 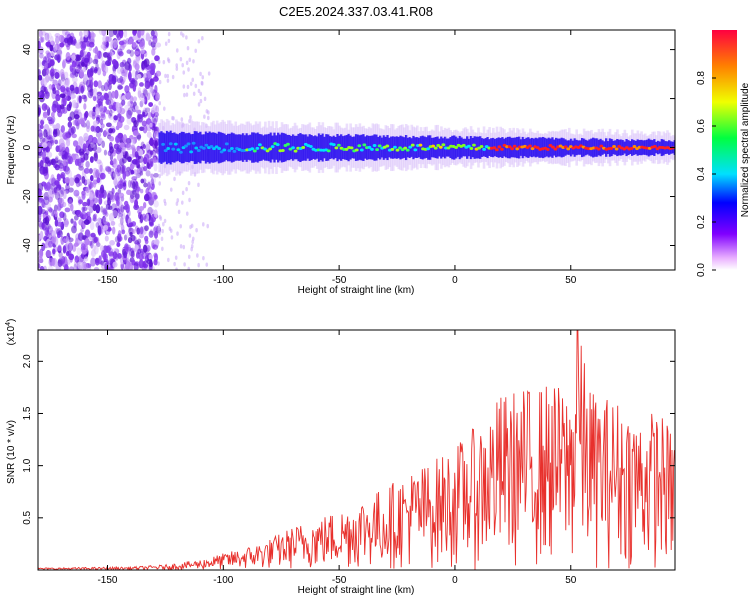 What do you see at coordinates (27, 196) in the screenshot?
I see `y-tick-label: -20` at bounding box center [27, 196].